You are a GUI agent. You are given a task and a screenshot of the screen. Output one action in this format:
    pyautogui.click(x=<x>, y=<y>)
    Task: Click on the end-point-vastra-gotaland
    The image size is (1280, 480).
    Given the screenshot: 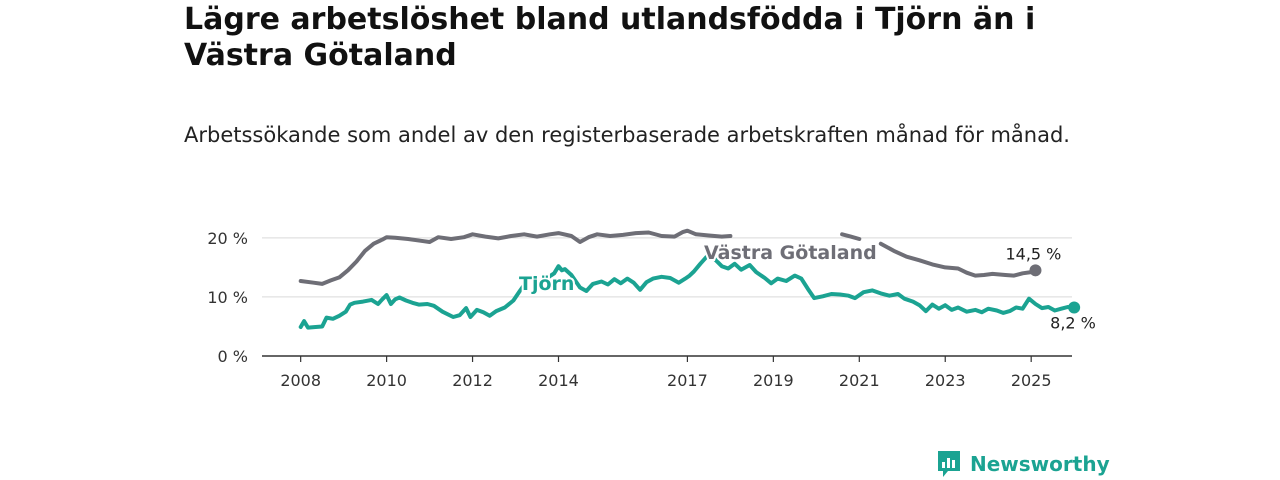 What is the action you would take?
    pyautogui.click(x=1035, y=270)
    